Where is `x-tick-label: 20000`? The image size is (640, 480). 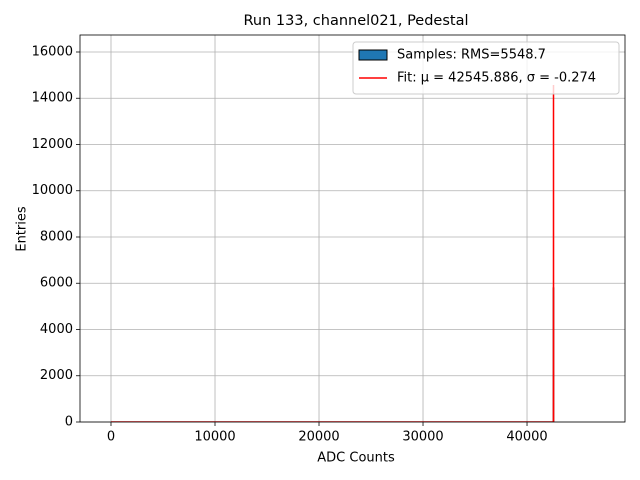
x-tick-label: 20000 is located at coordinates (318, 437).